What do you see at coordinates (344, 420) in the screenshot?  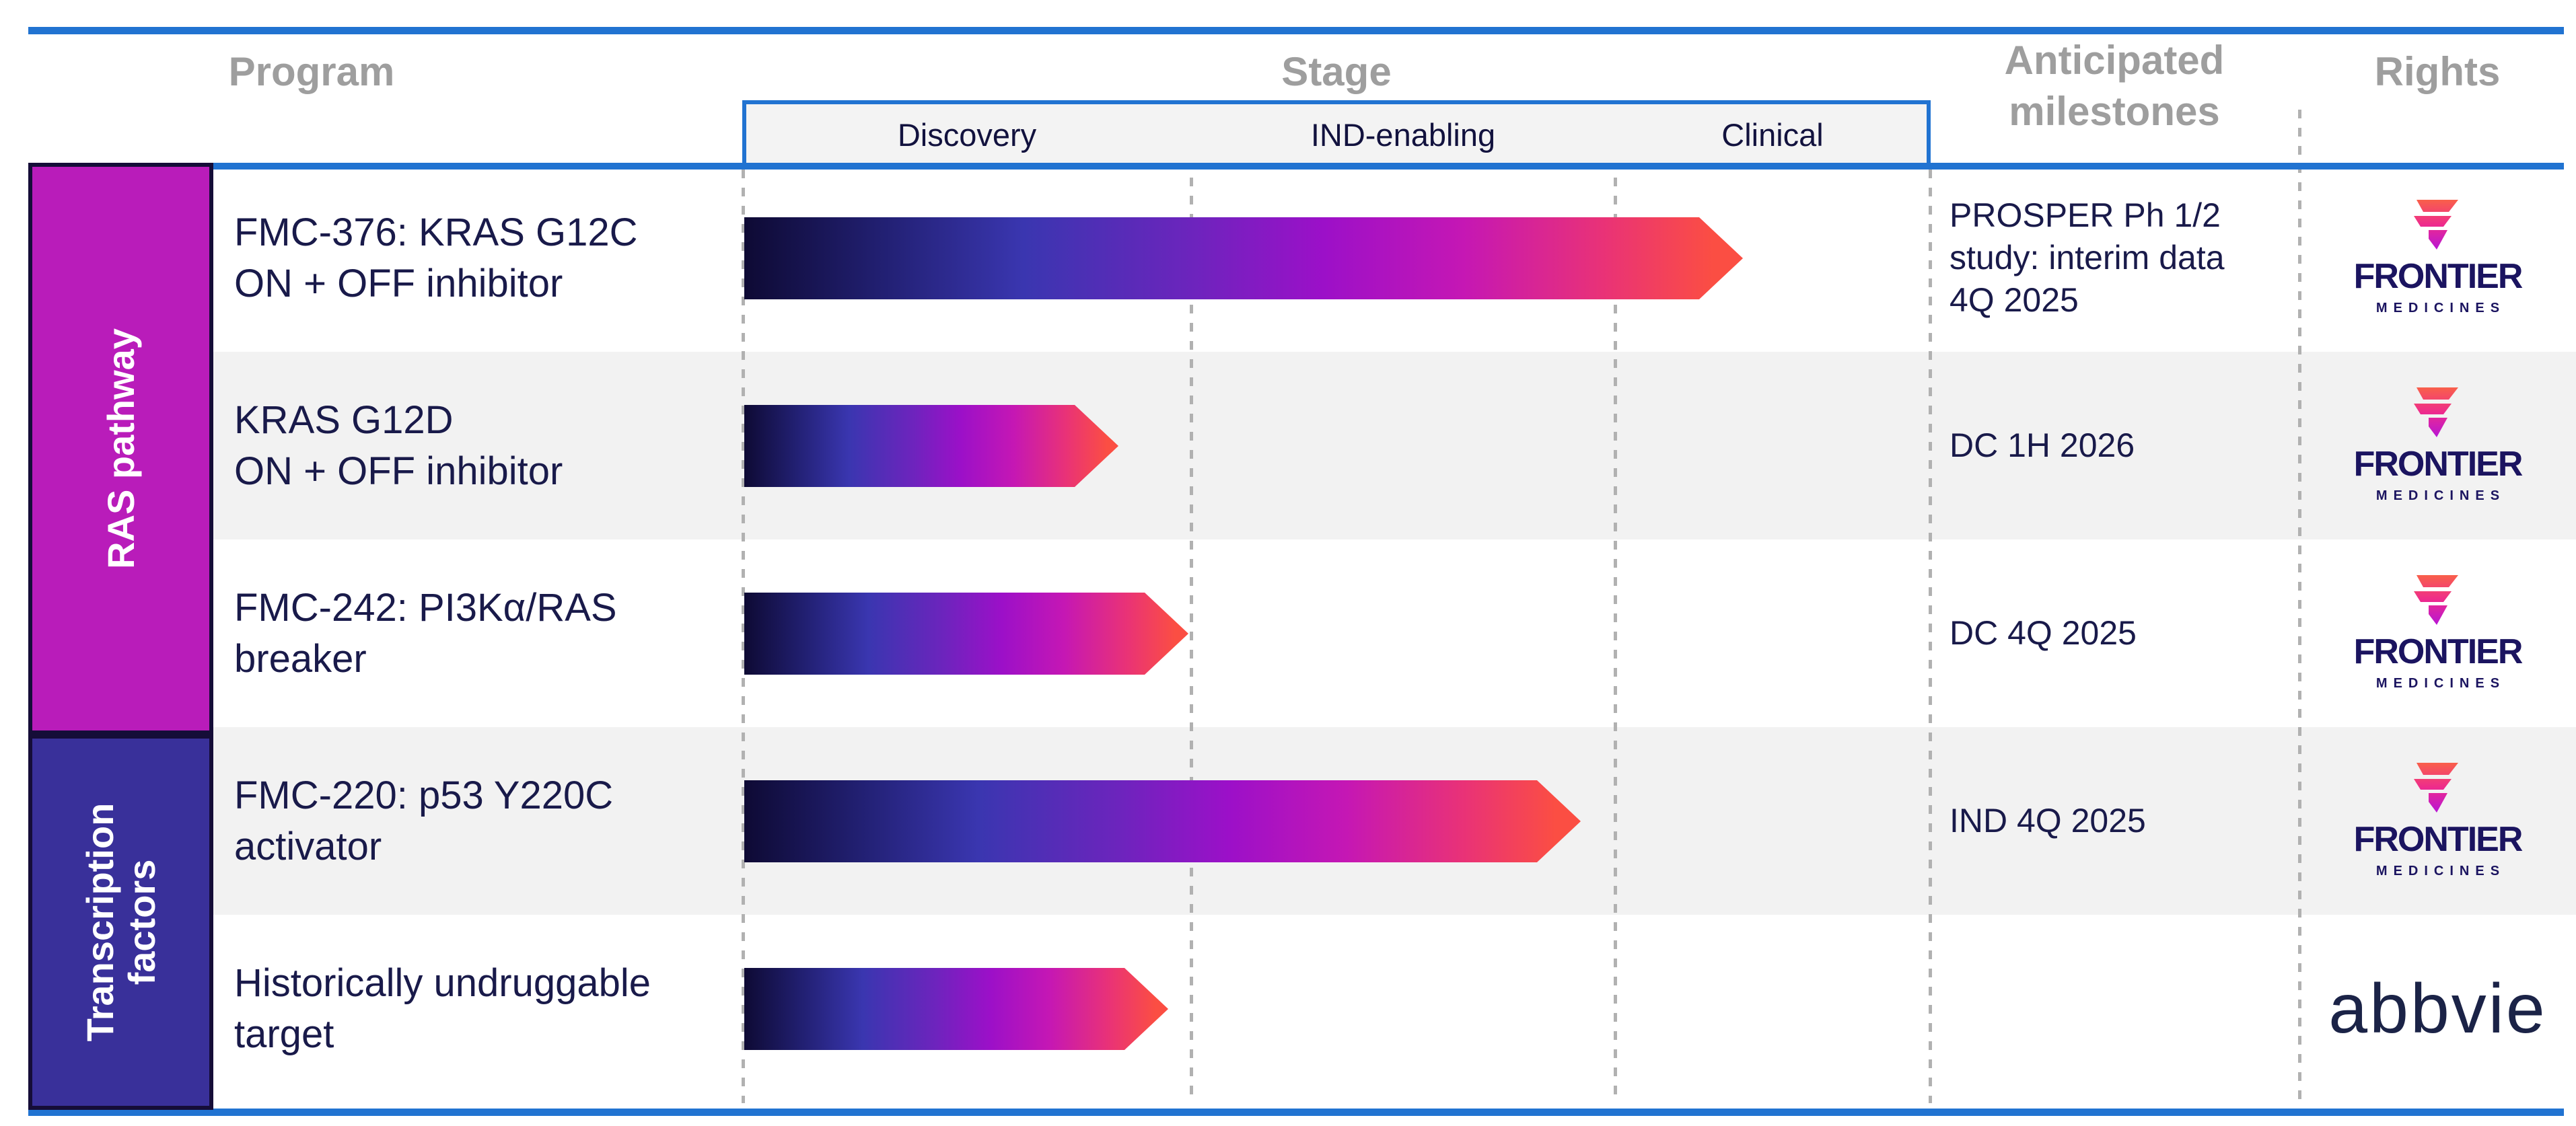 I see `program-line: KRAS G12D` at bounding box center [344, 420].